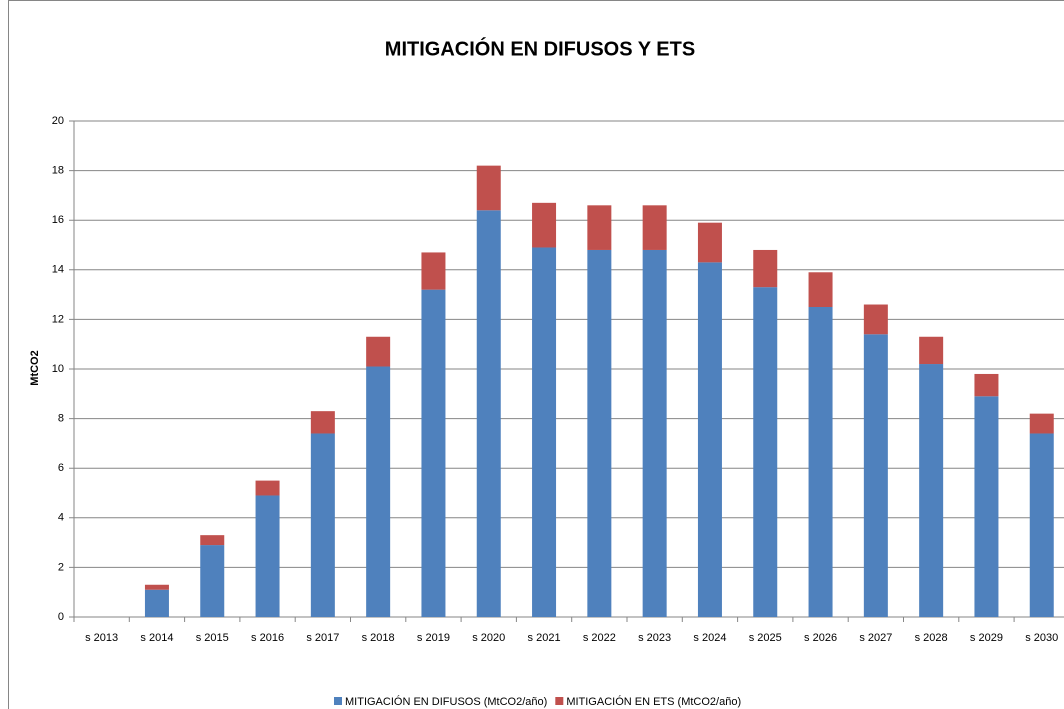  What do you see at coordinates (58, 369) in the screenshot?
I see `y-tick-label: 10` at bounding box center [58, 369].